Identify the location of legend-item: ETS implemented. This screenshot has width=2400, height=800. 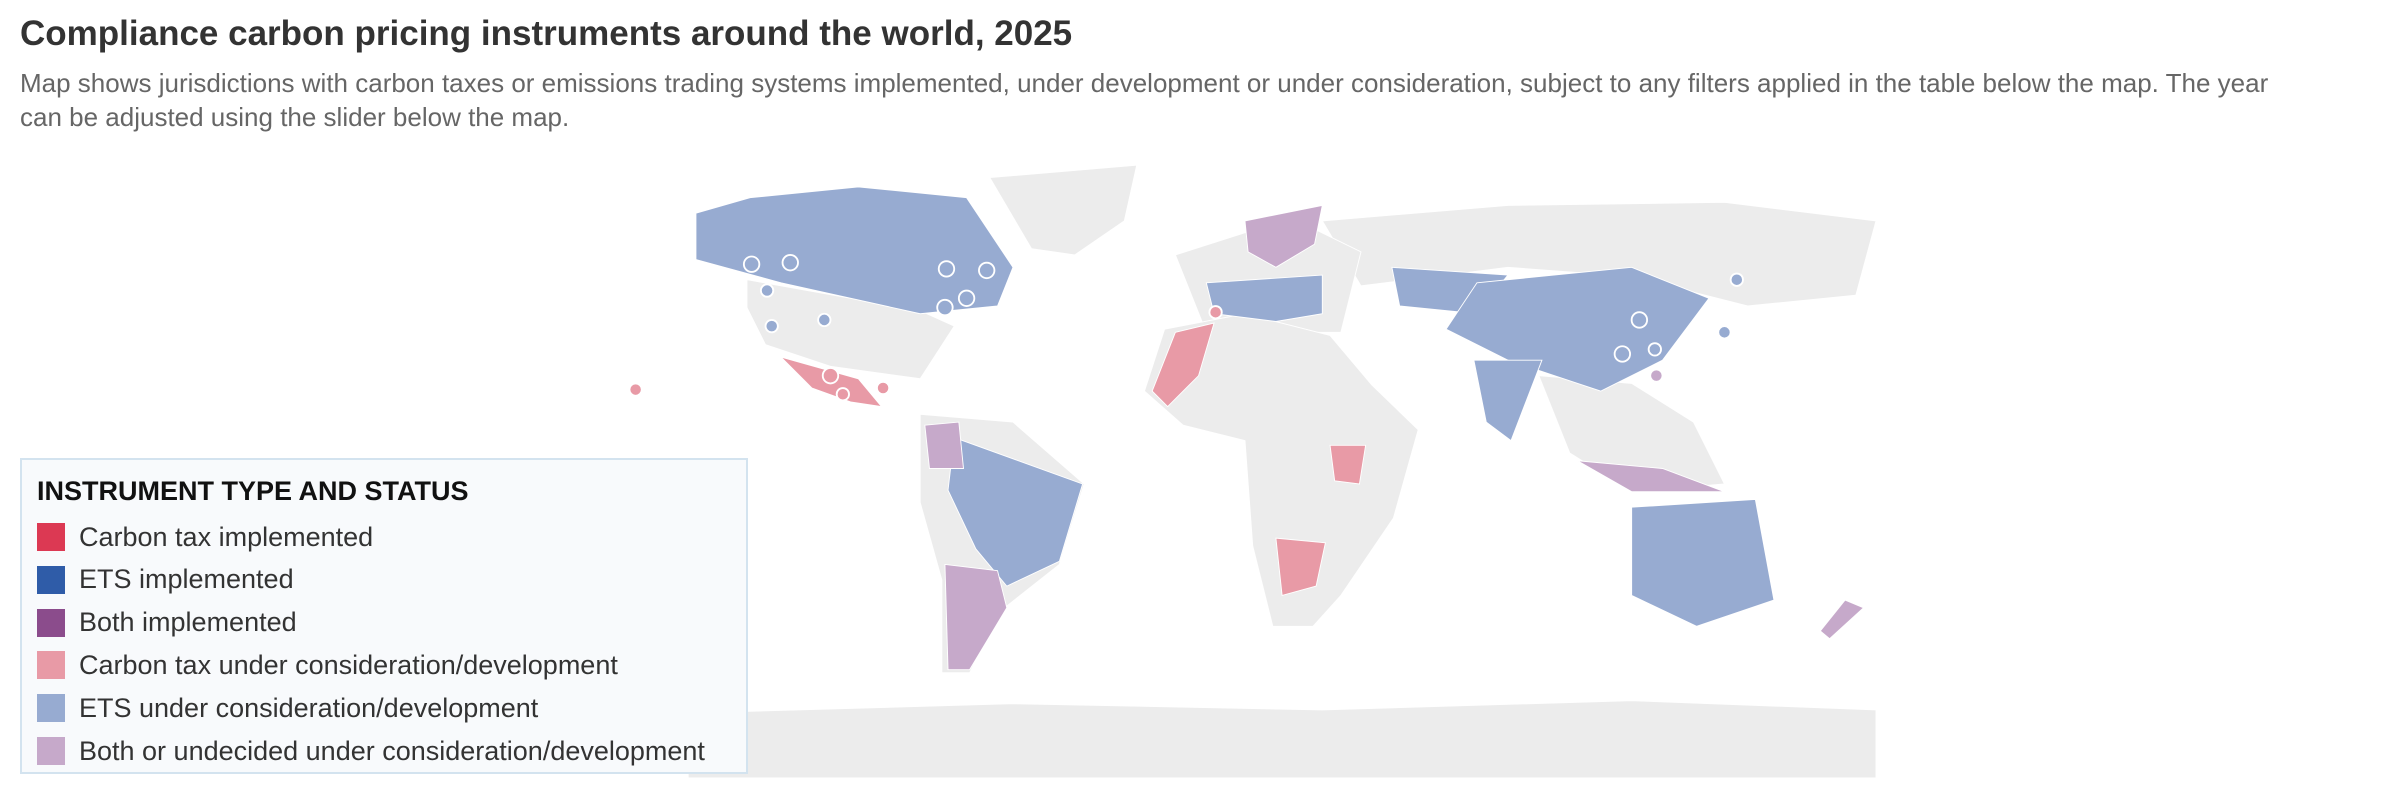
(165, 580).